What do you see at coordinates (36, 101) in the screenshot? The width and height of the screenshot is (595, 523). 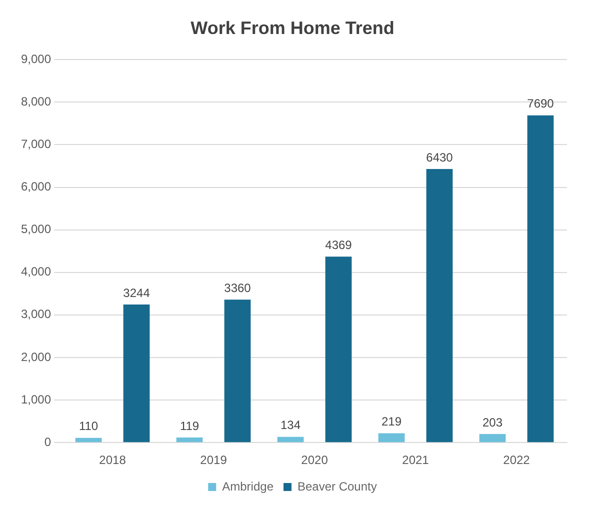 I see `y-tick-label: 8,000` at bounding box center [36, 101].